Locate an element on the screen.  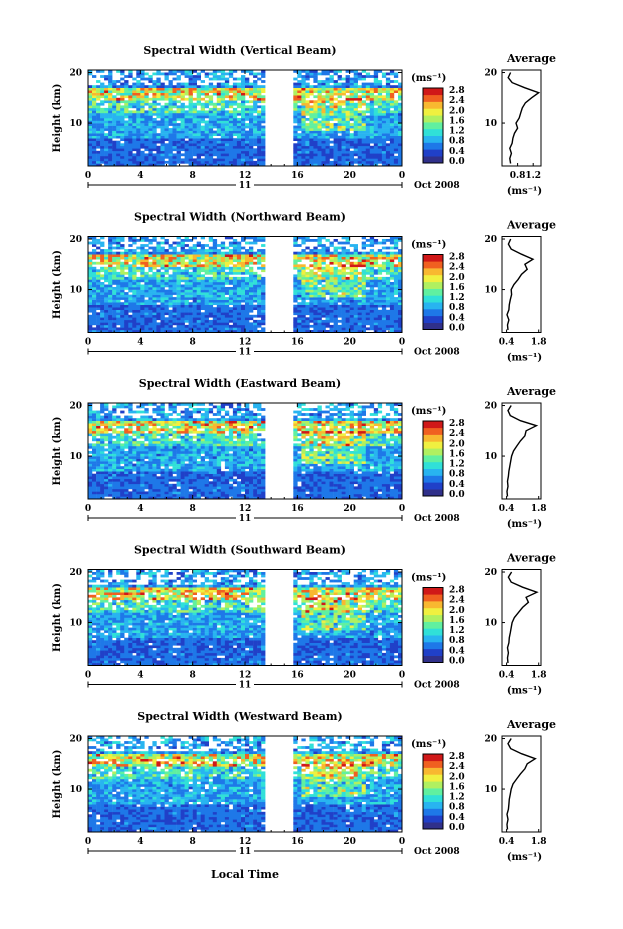
colorbar-tick-label: 0.8 is located at coordinates (457, 808).